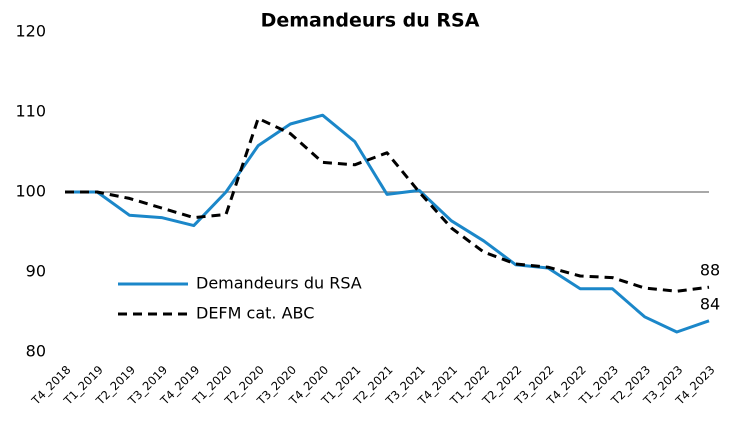  I want to click on chart-title: Demandeurs du RSA, so click(370, 21).